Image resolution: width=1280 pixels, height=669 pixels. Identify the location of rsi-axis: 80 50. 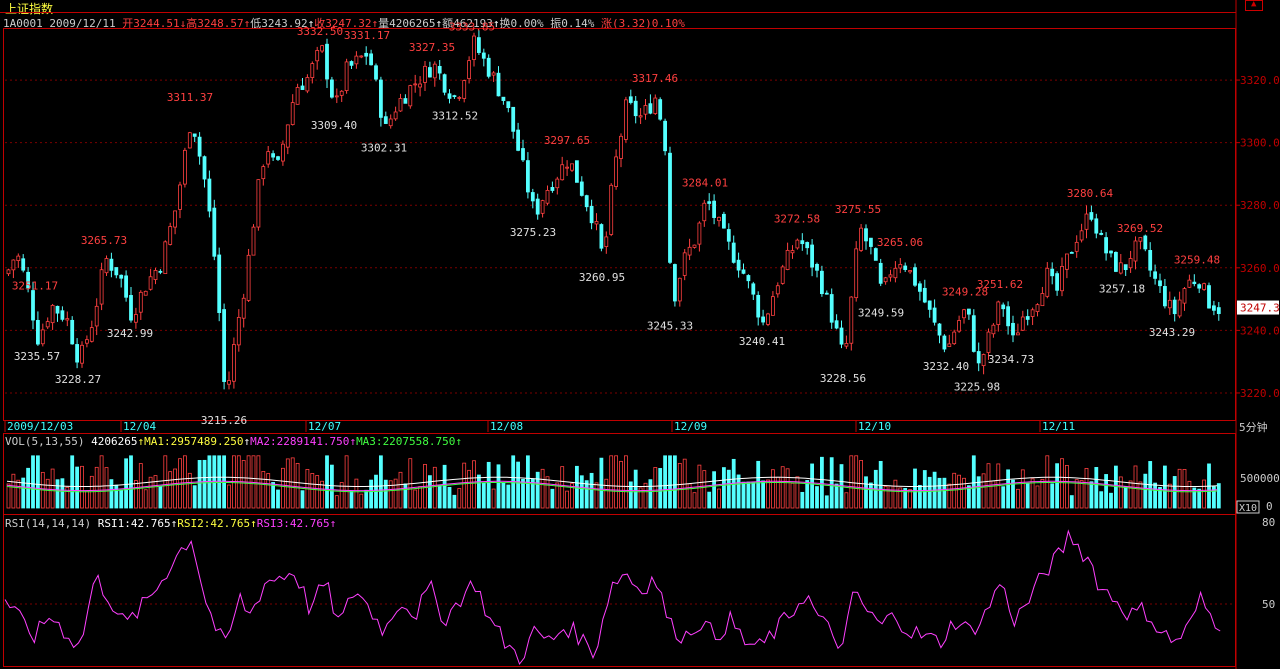
(1268, 563).